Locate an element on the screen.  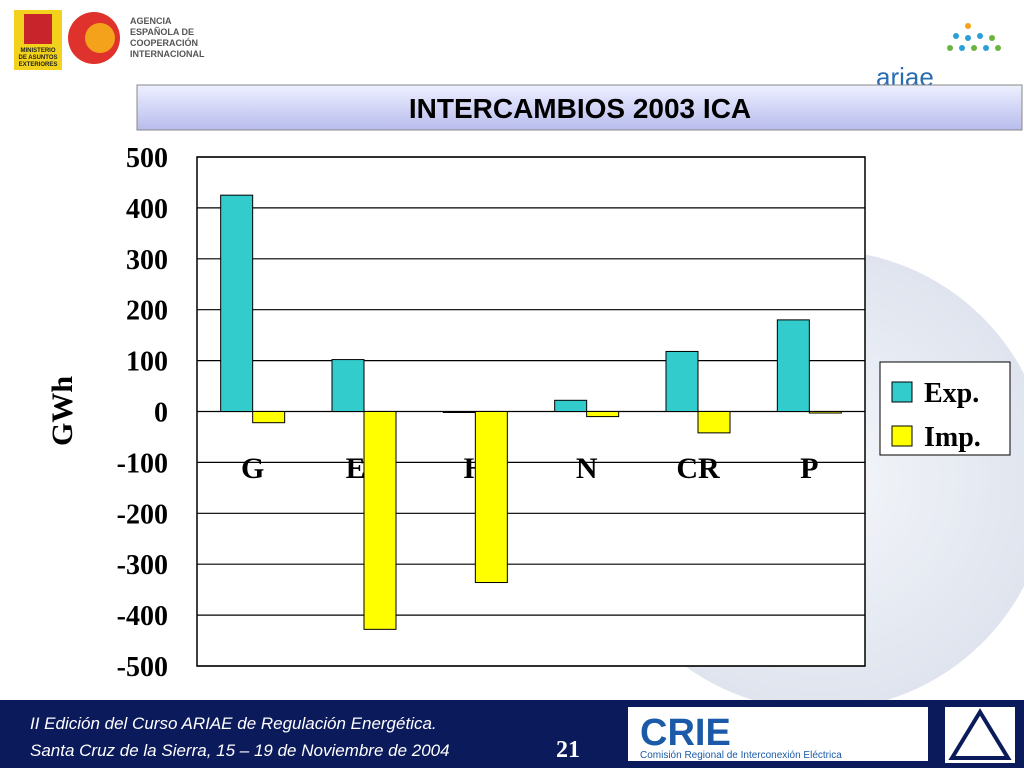
ariae-dots is located at coordinates (974, 37).